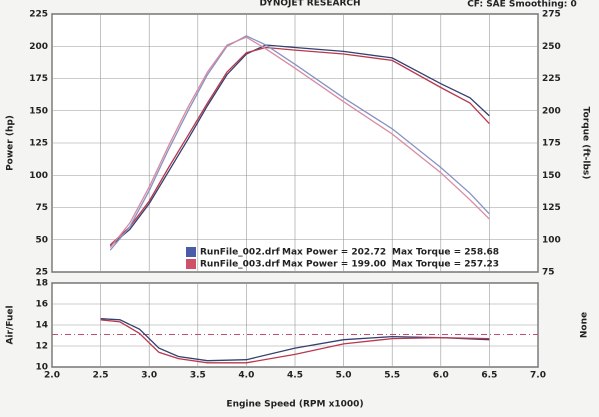  Describe the element at coordinates (392, 376) in the screenshot. I see `x-tick-label: 5.5` at that location.